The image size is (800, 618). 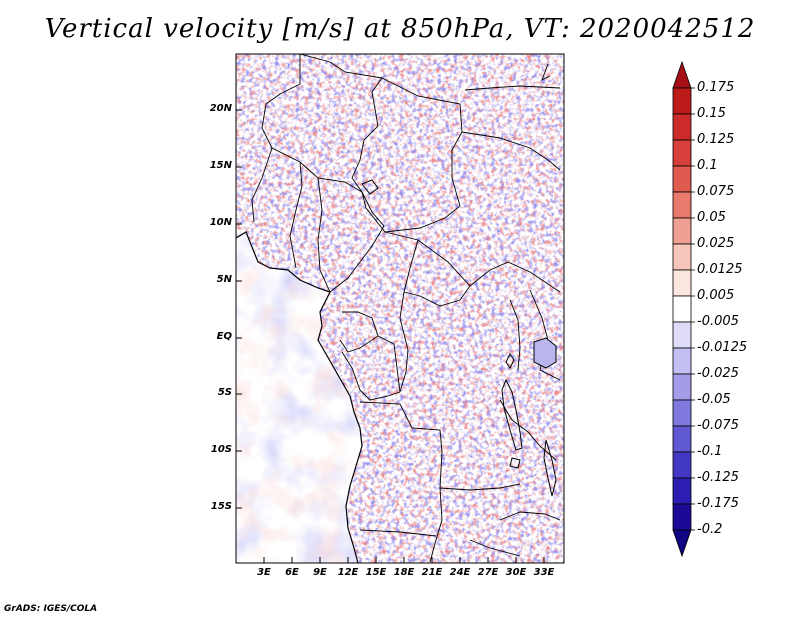 I want to click on y-tick-label: 10N, so click(x=220, y=222).